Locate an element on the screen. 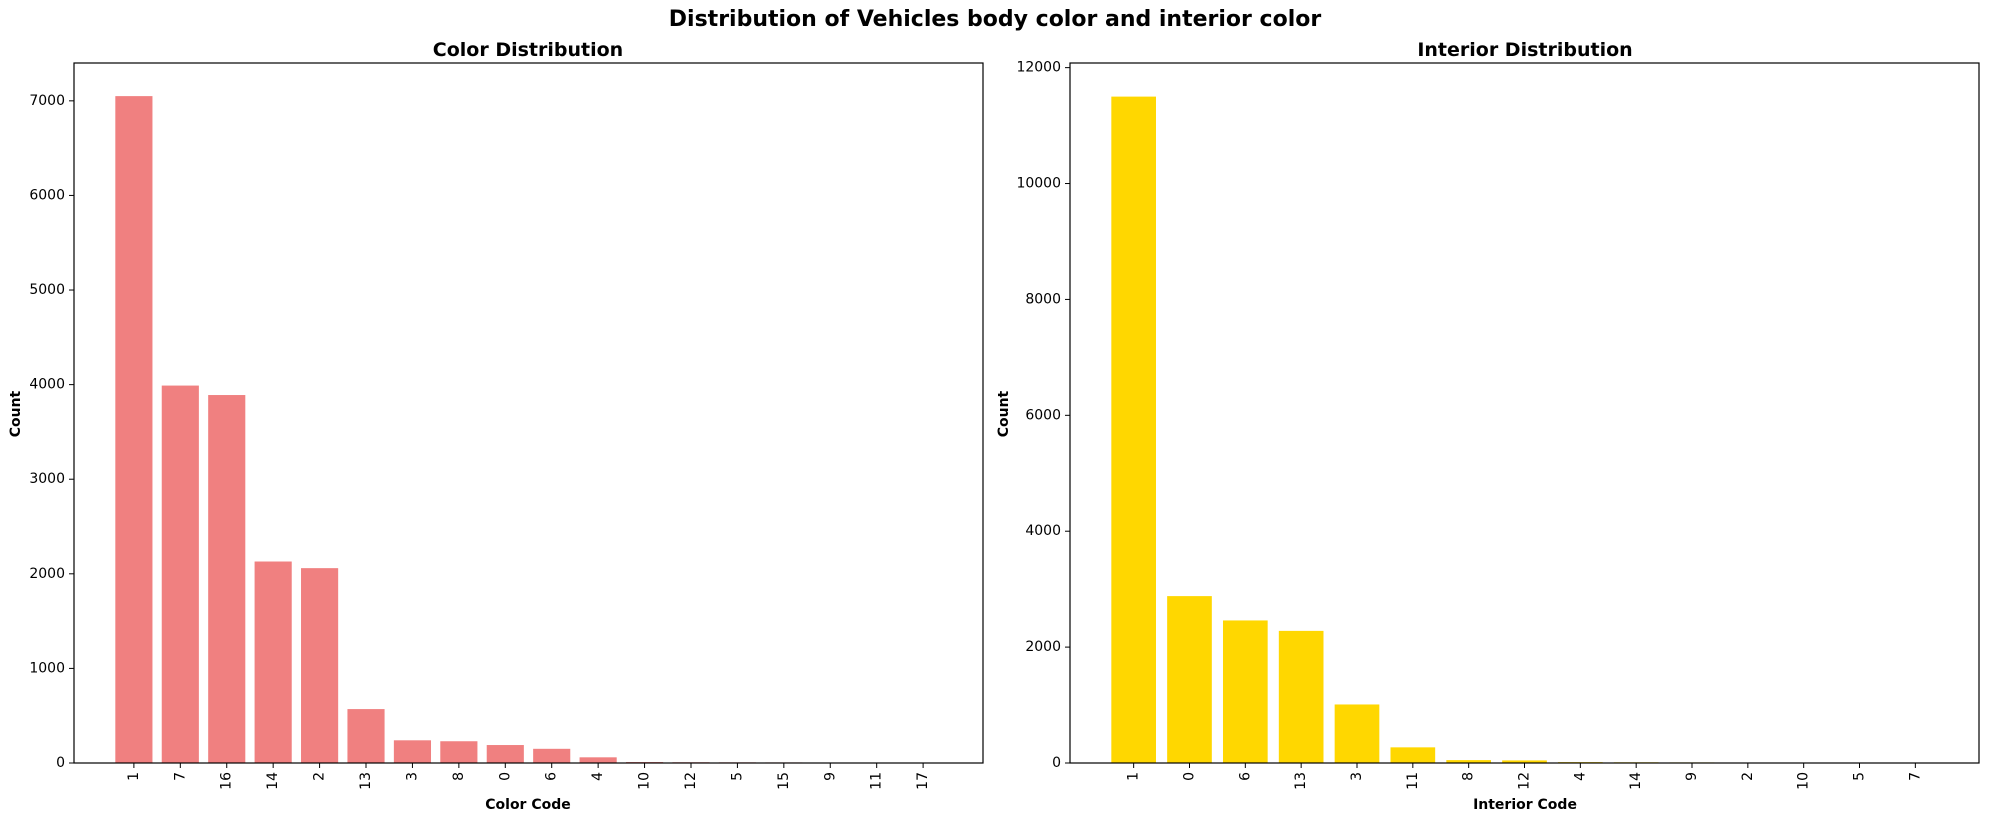  interior-x-tick-label: 8 is located at coordinates (1469, 776).